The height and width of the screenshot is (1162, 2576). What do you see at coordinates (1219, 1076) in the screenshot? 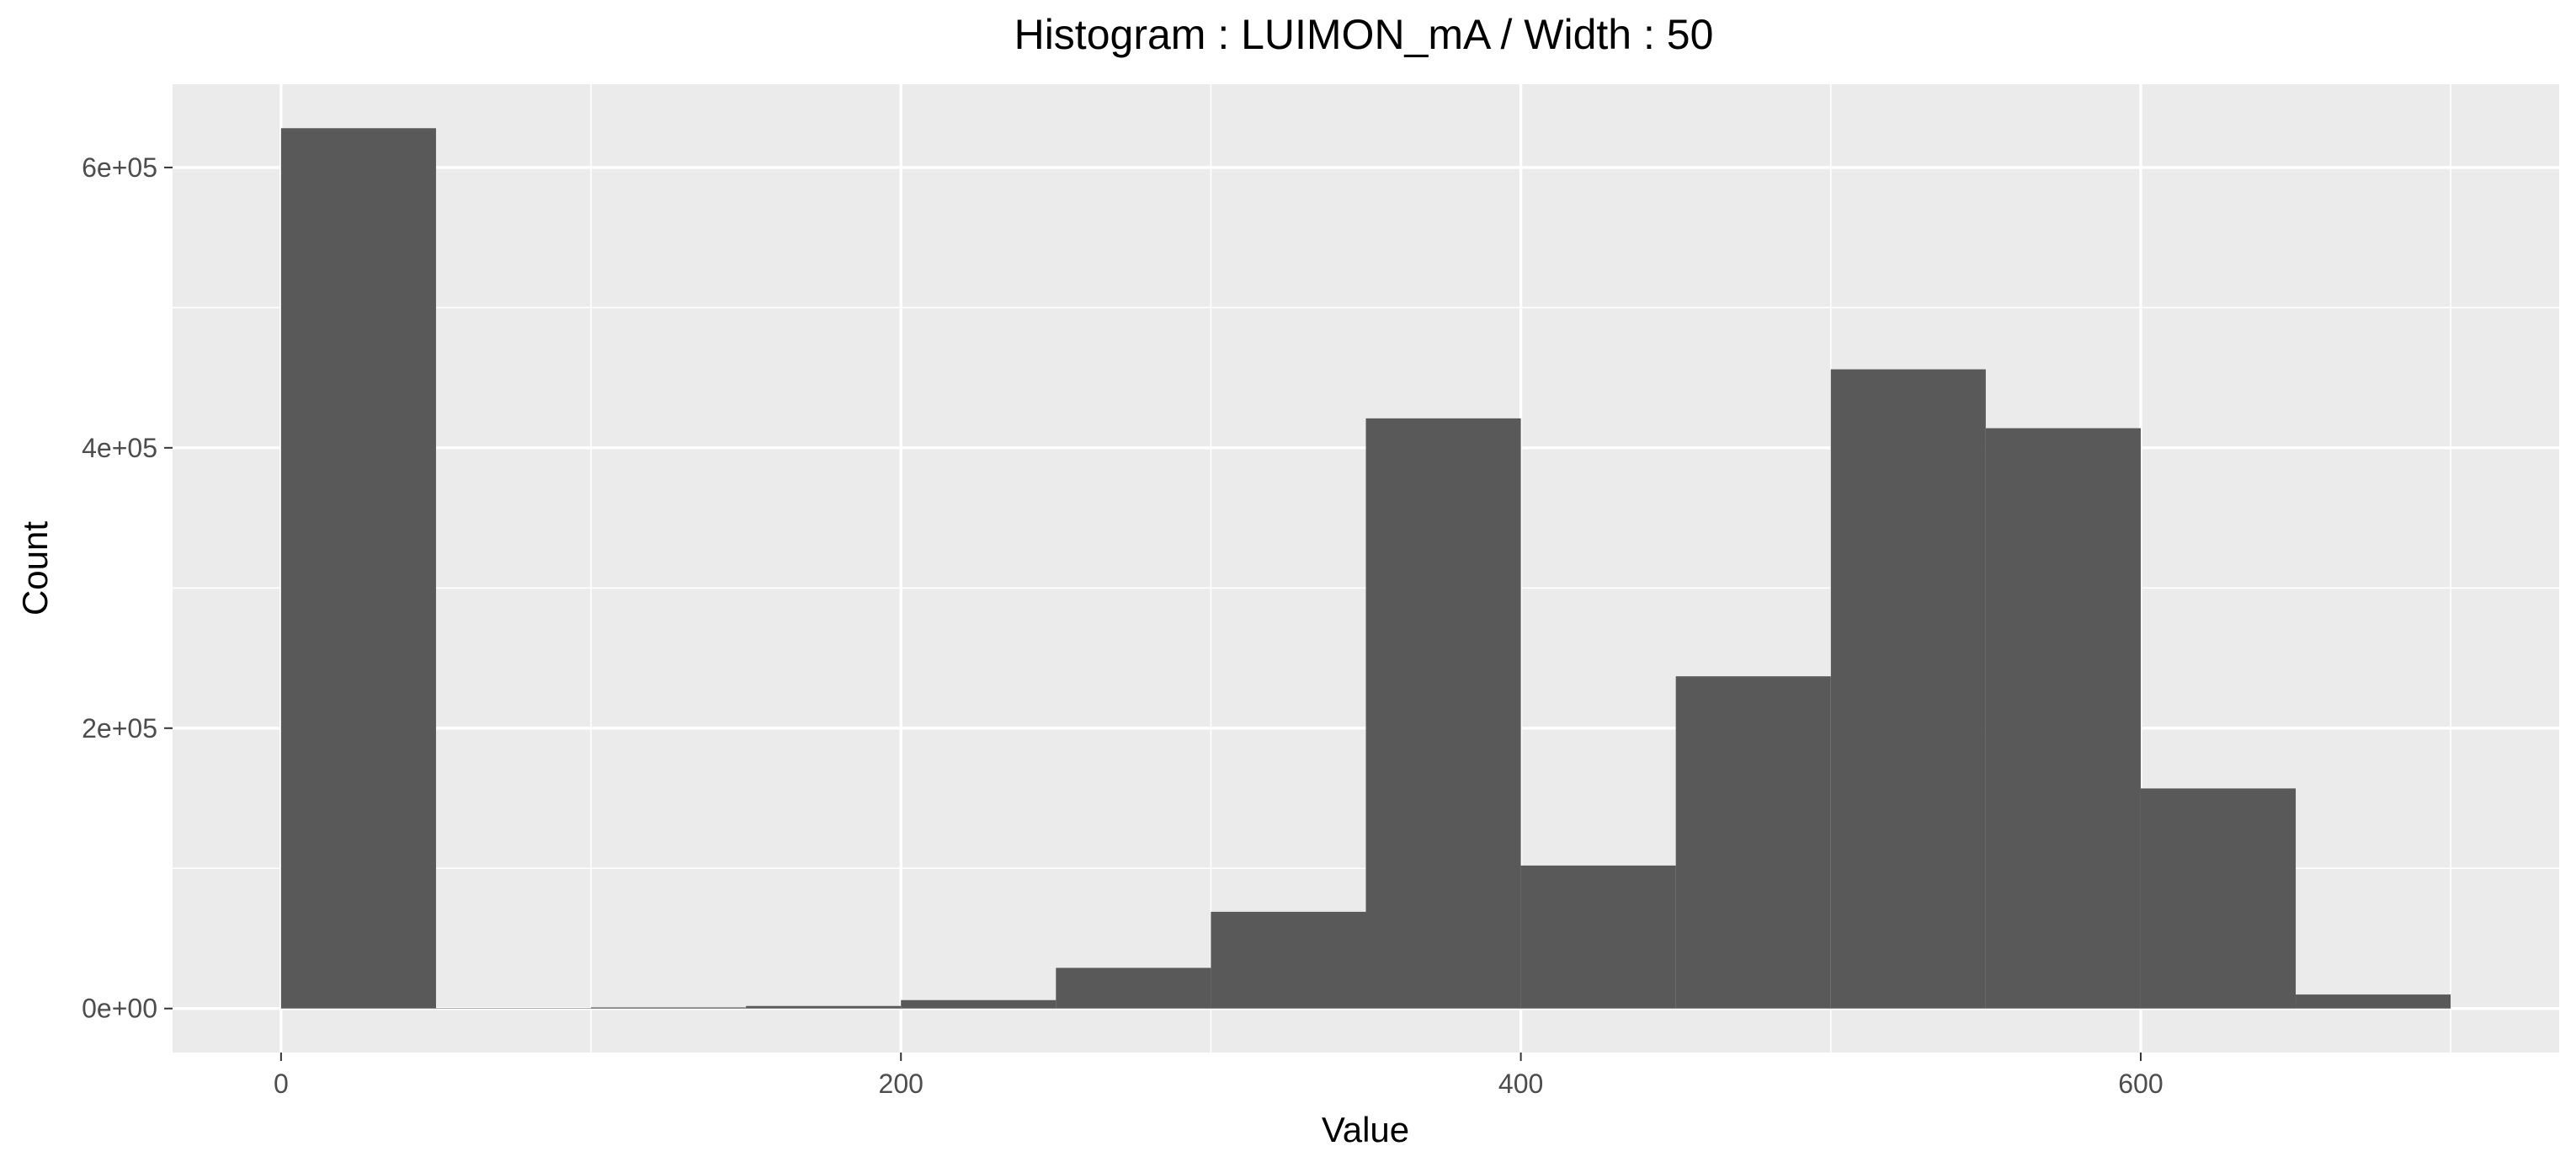
I see `x-axis: 0 200 400 600` at bounding box center [1219, 1076].